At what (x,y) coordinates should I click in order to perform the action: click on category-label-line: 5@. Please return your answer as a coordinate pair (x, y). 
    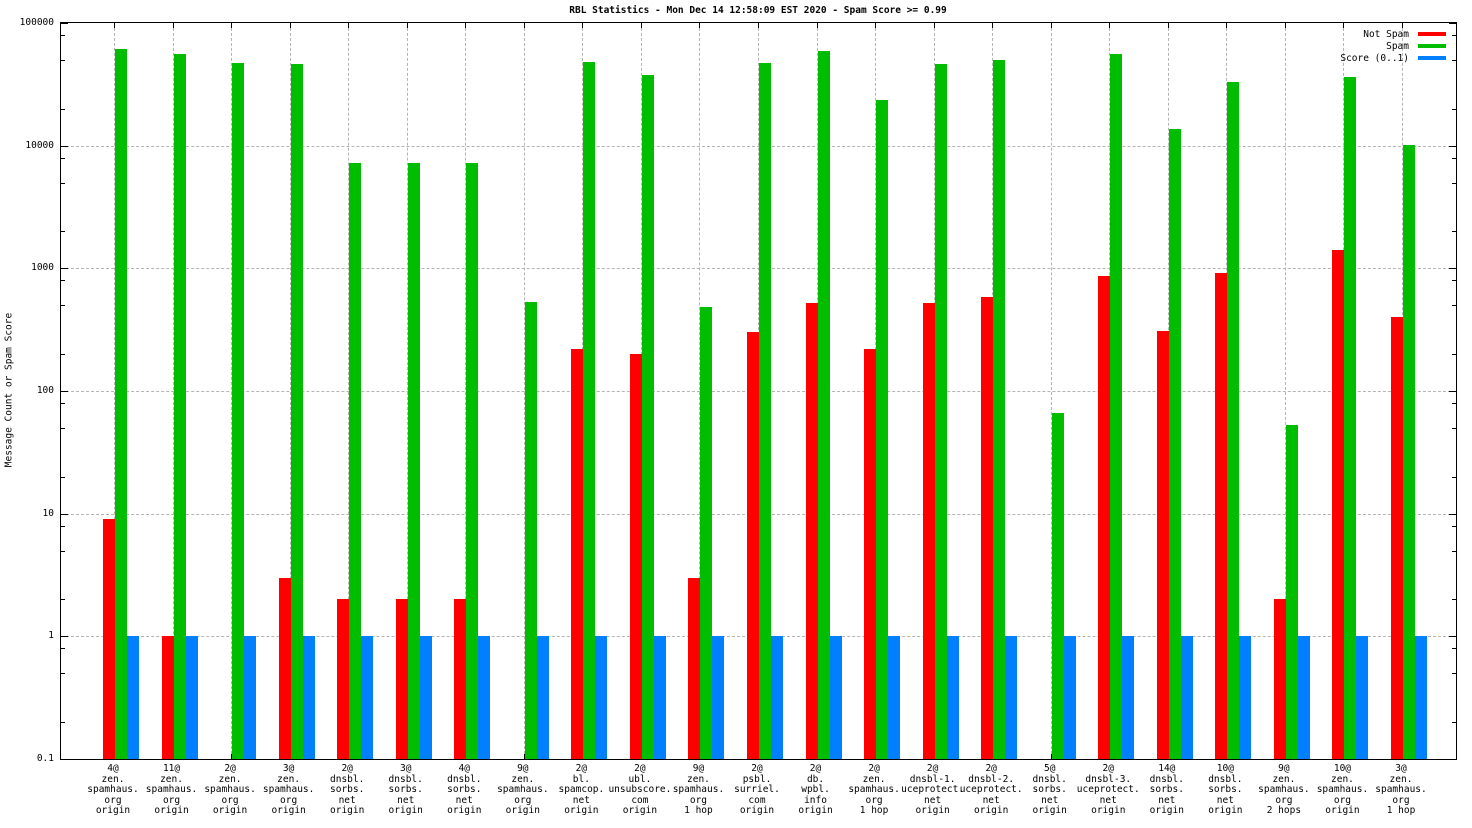
    Looking at the image, I should click on (1049, 768).